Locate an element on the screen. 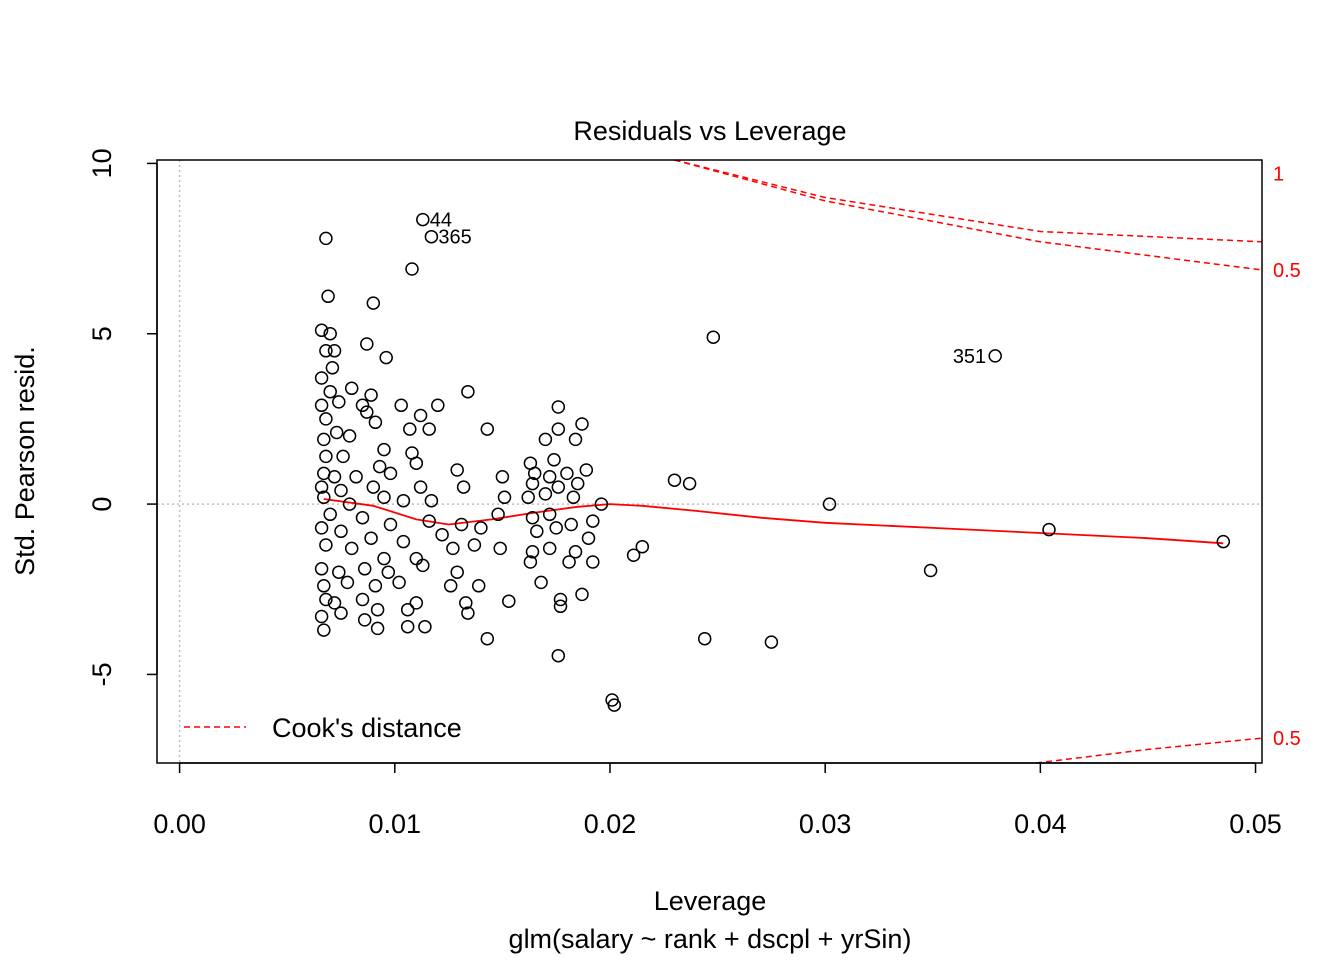 The height and width of the screenshot is (960, 1344). y-axis: -5 0 5 10 is located at coordinates (122, 417).